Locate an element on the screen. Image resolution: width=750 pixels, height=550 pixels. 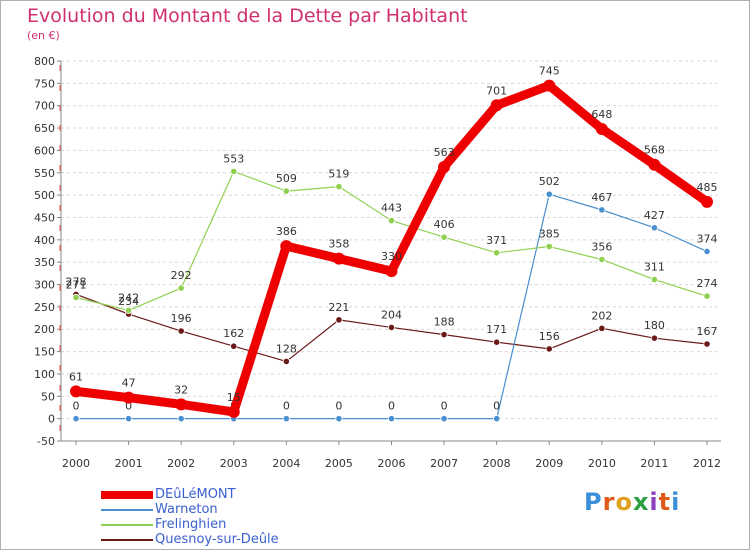
y-tick-label: 700 is located at coordinates (44, 106).